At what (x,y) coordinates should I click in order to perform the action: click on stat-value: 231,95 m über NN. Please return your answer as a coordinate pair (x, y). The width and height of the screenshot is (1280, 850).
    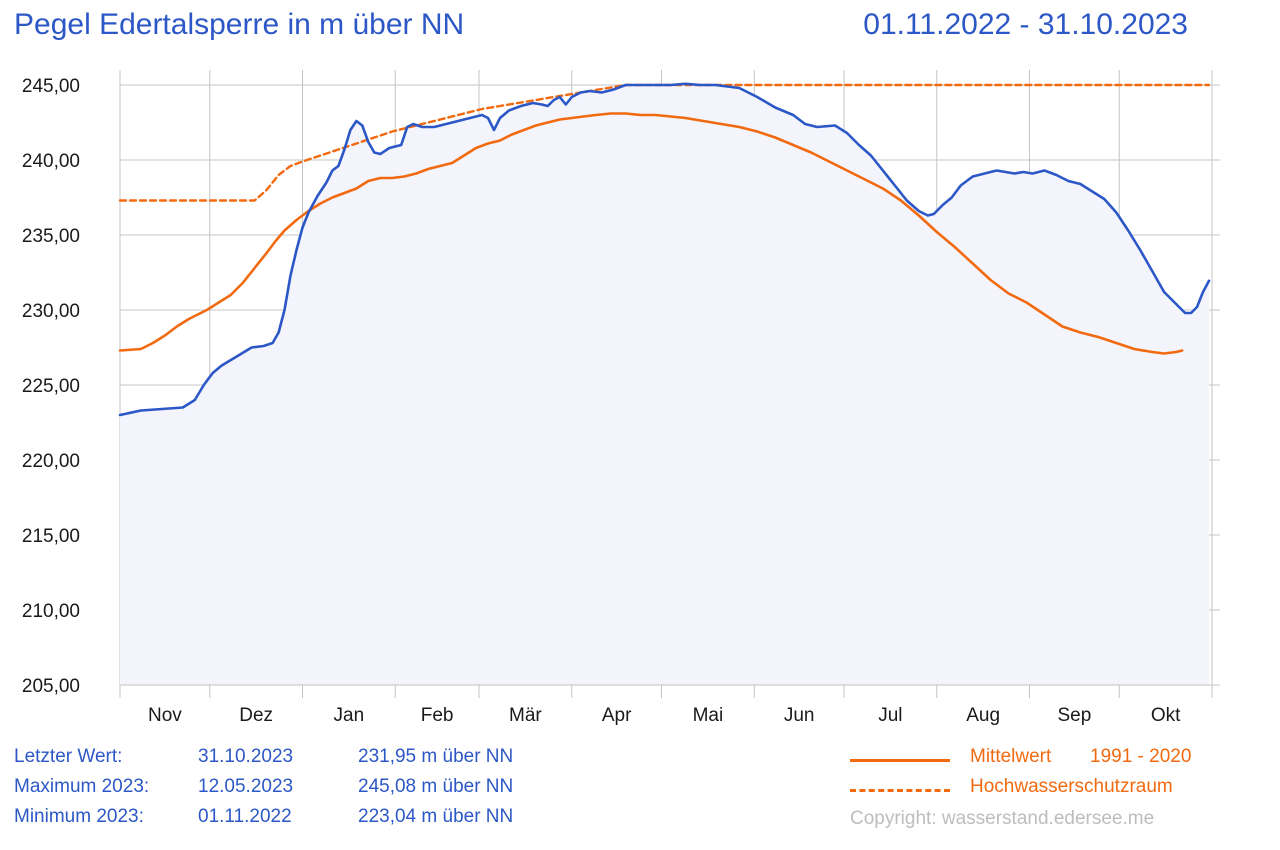
    Looking at the image, I should click on (436, 756).